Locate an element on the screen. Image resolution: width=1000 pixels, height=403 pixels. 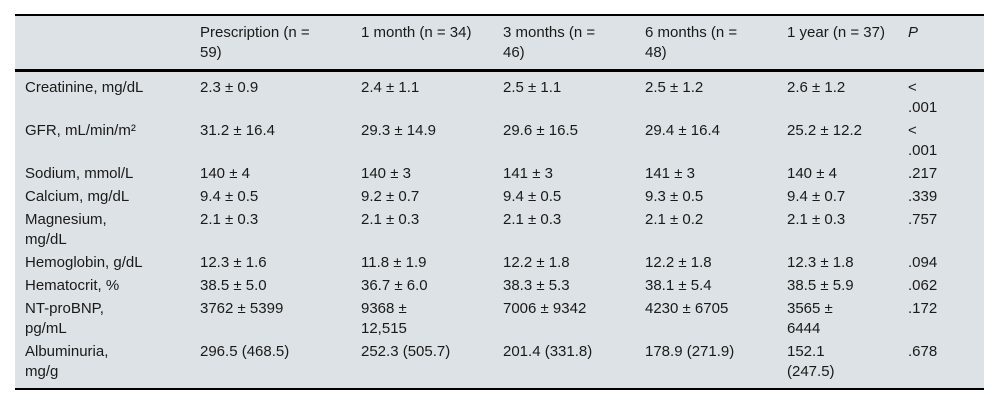
cell-value: 2.3 ± 0.9 is located at coordinates (229, 87).